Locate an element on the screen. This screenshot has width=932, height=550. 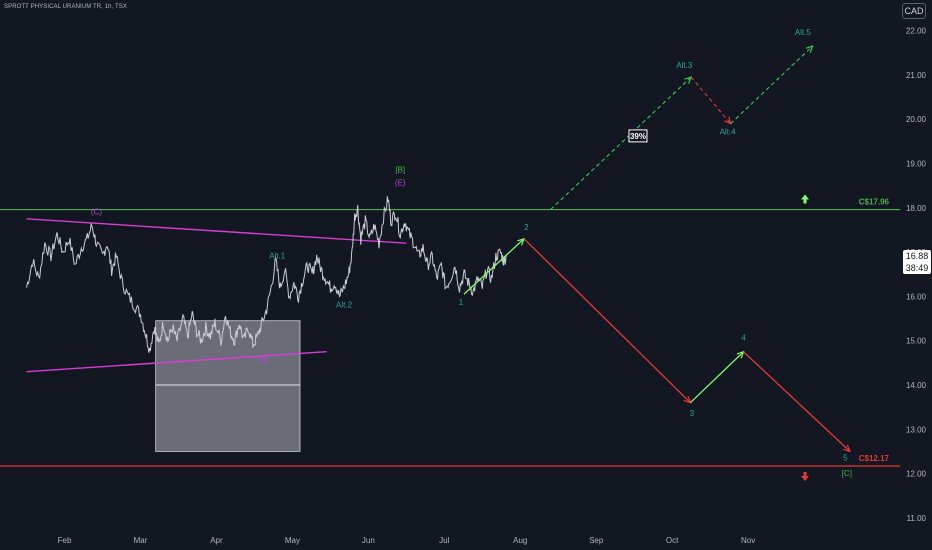
wave-label: Alt.1 is located at coordinates (277, 256).